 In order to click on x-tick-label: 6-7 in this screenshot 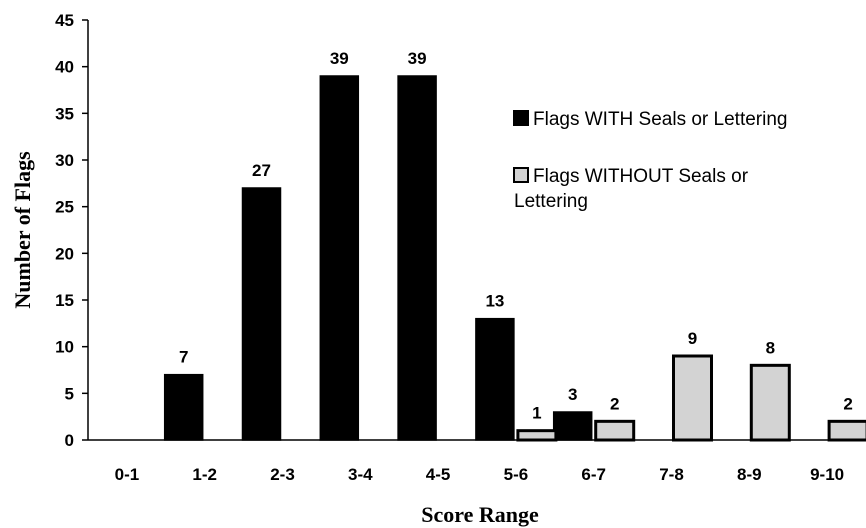, I will do `click(593, 474)`.